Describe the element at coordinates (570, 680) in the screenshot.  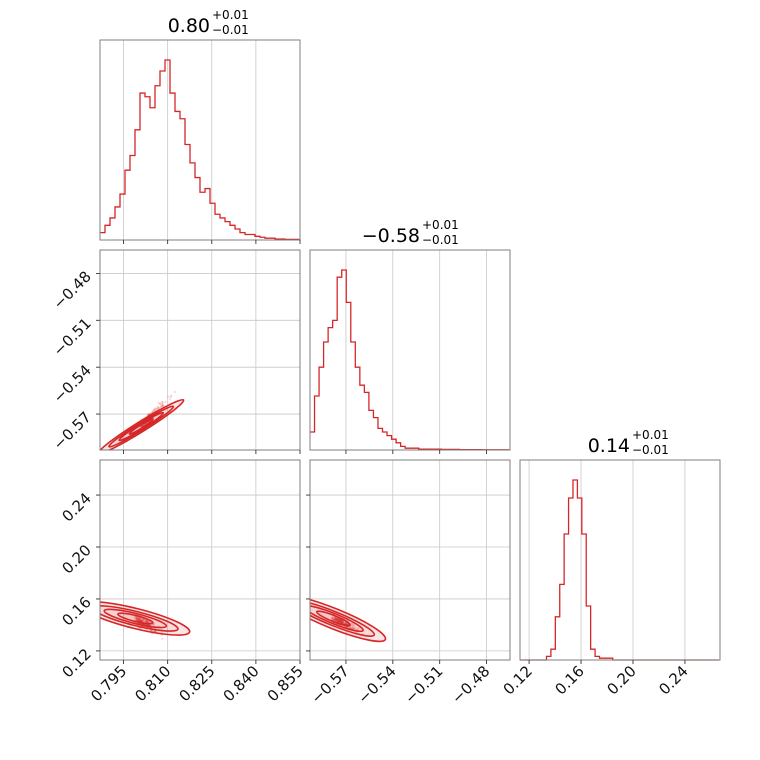
I see `x-tick-label: 0.16` at that location.